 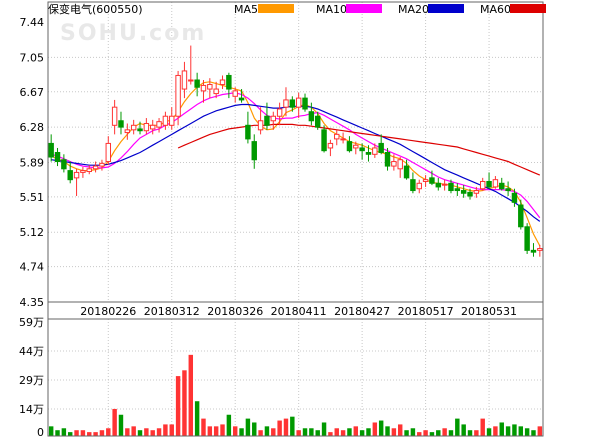 What do you see at coordinates (32, 162) in the screenshot?
I see `price-tick-label: 5.89` at bounding box center [32, 162].